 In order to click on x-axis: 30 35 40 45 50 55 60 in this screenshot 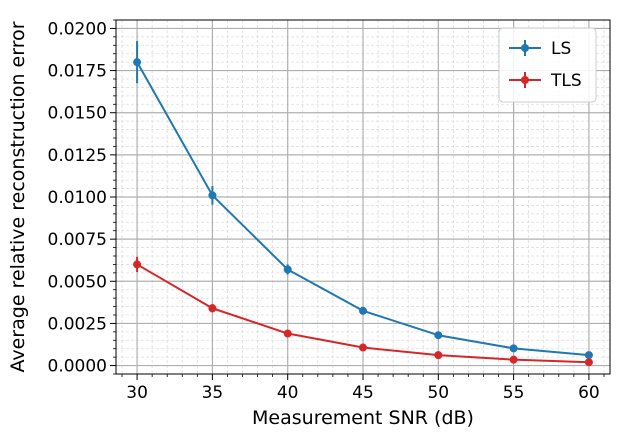, I will do `click(363, 388)`.